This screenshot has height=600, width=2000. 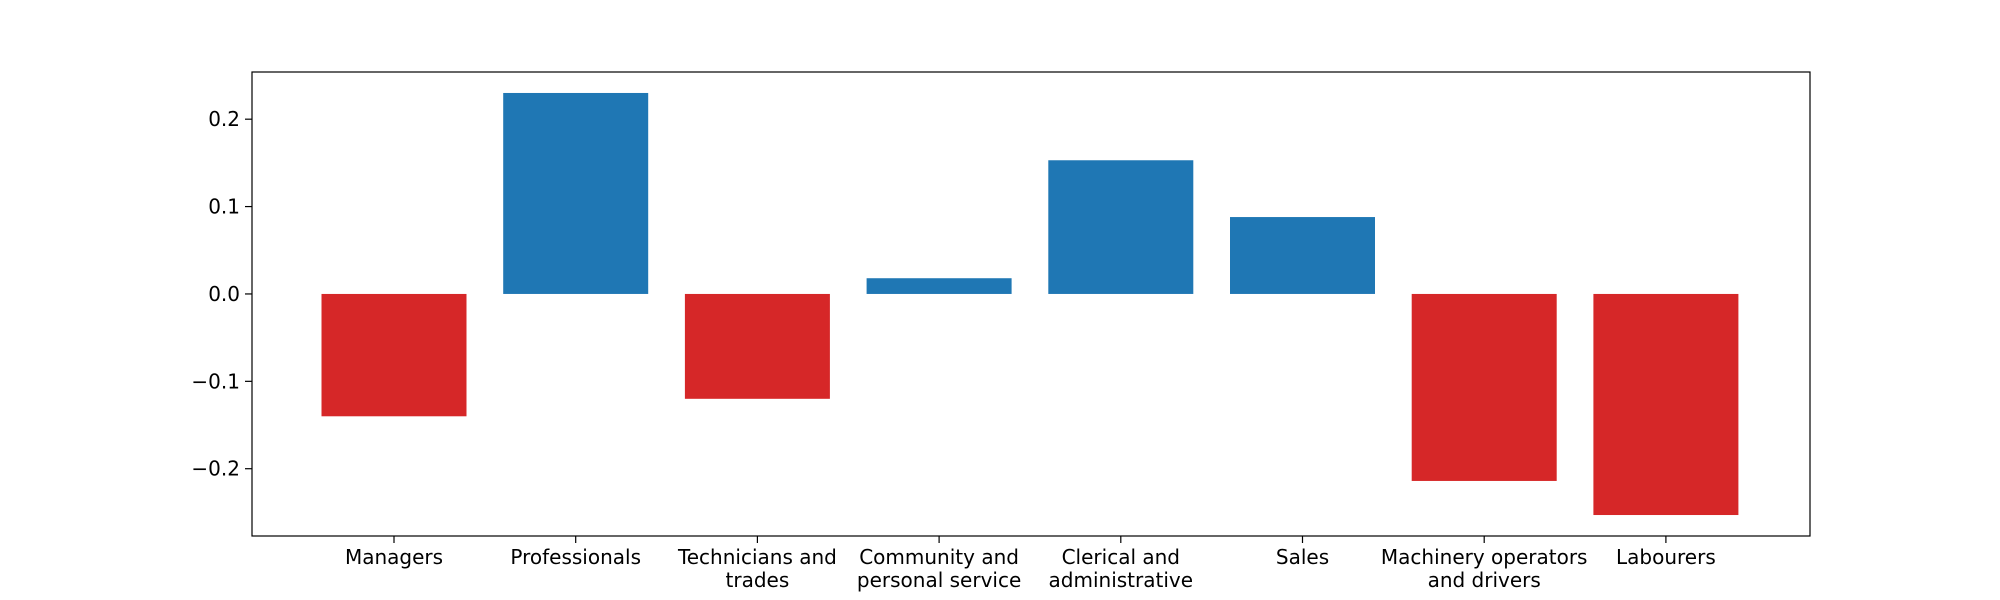 What do you see at coordinates (1302, 557) in the screenshot?
I see `x-tick-label: Sales` at bounding box center [1302, 557].